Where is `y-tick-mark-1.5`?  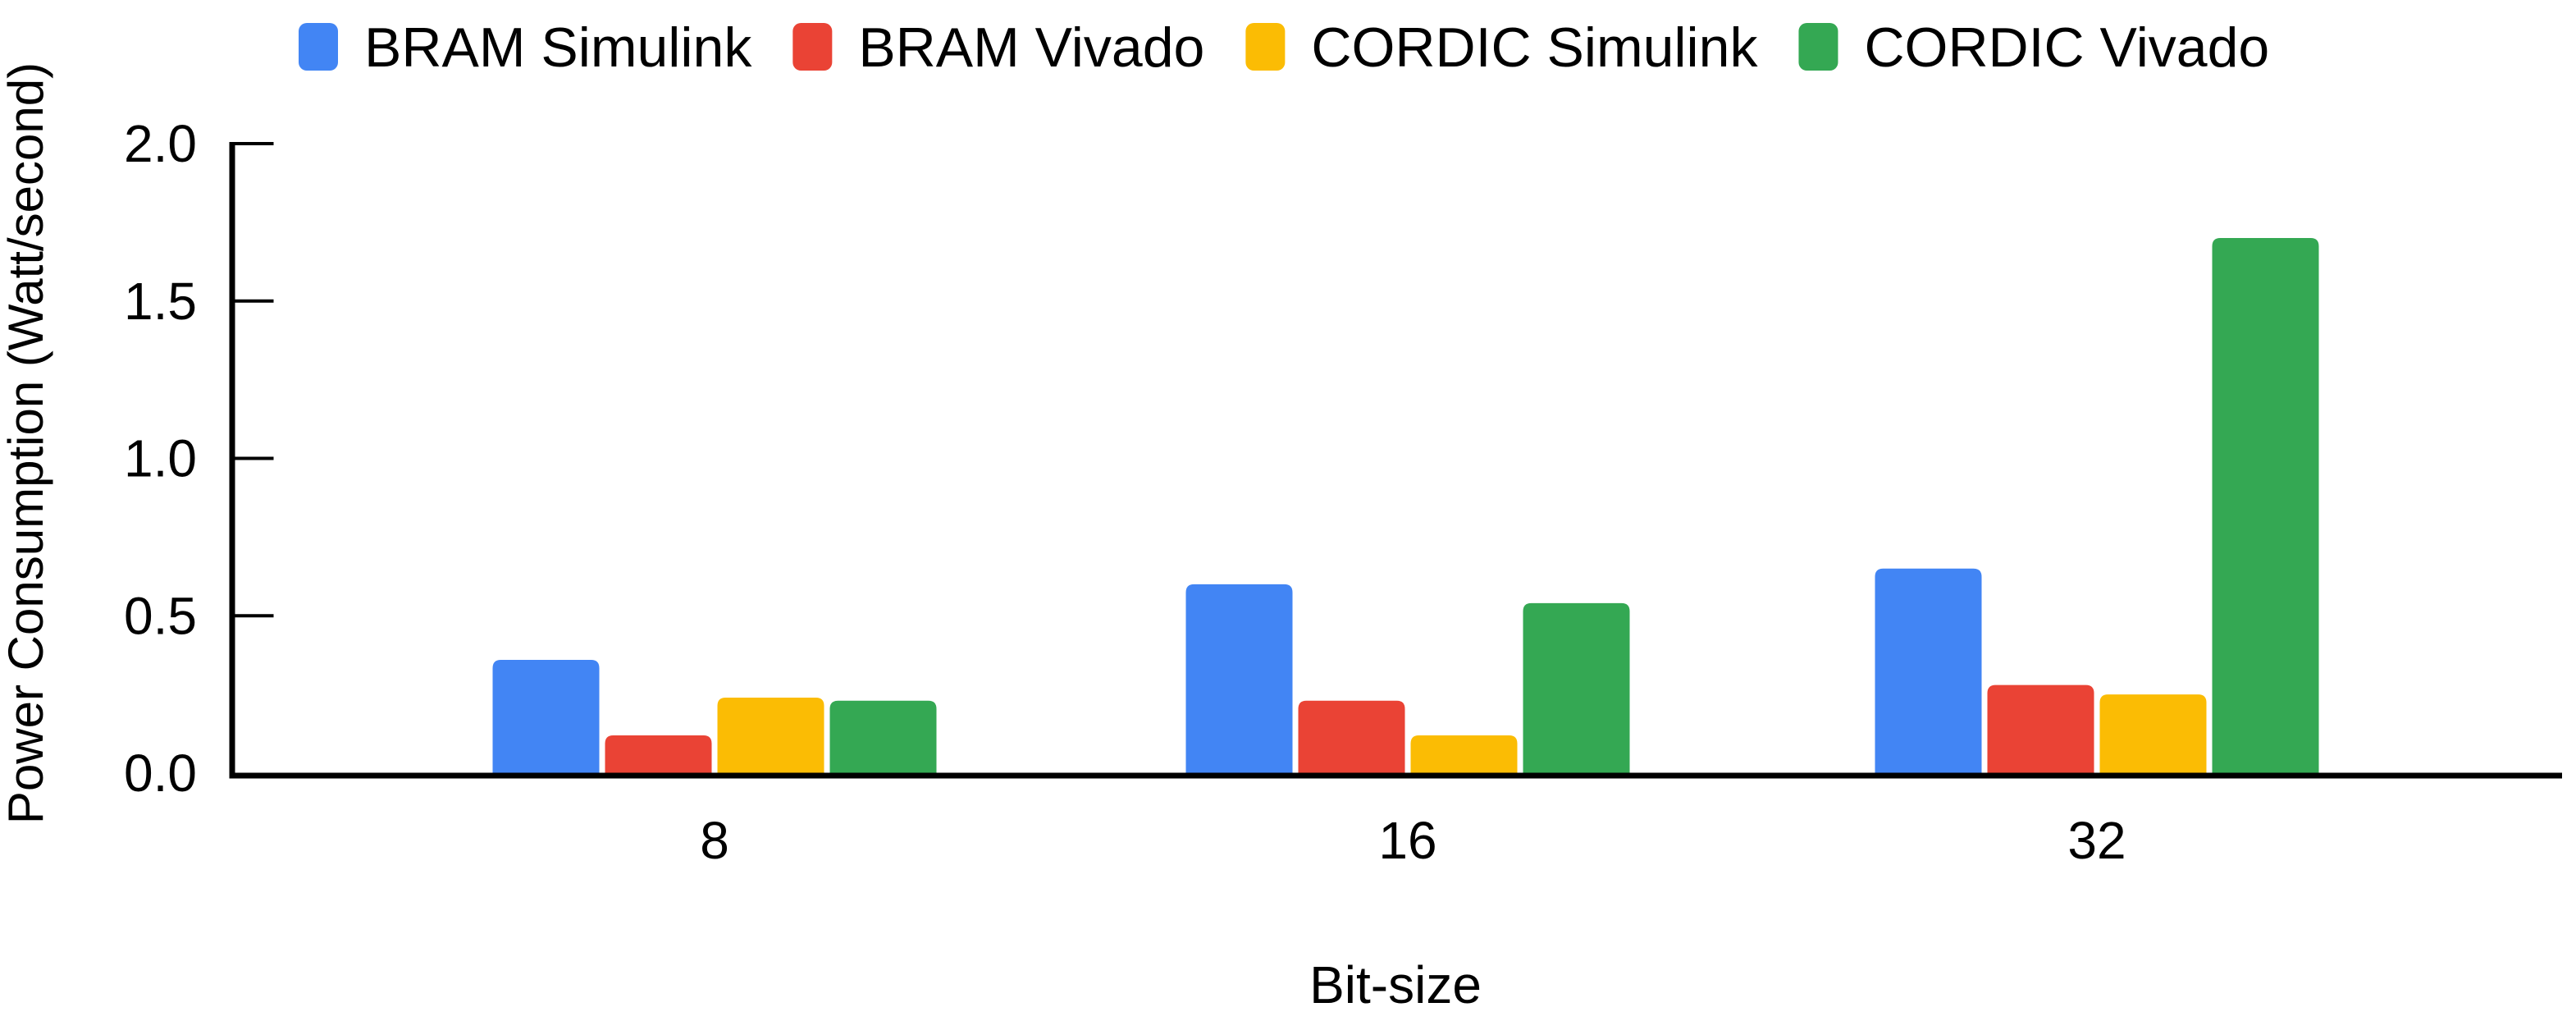 y-tick-mark-1.5 is located at coordinates (254, 301).